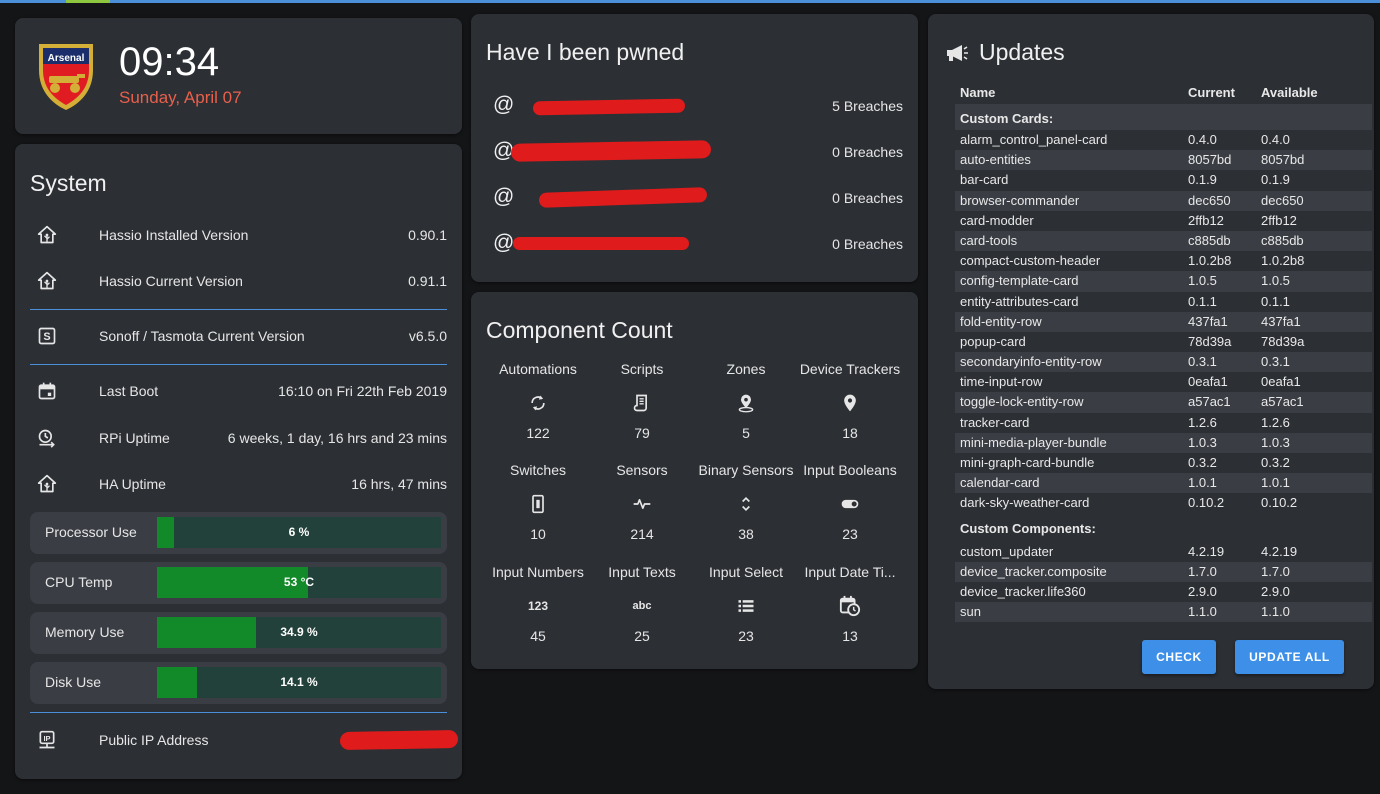 The width and height of the screenshot is (1380, 794). Describe the element at coordinates (642, 403) in the screenshot. I see `component-scripts: Scripts 79` at that location.